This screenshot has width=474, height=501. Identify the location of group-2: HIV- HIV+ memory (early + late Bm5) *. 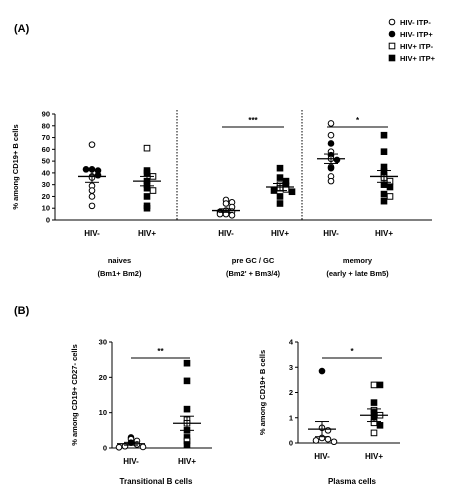
(357, 197).